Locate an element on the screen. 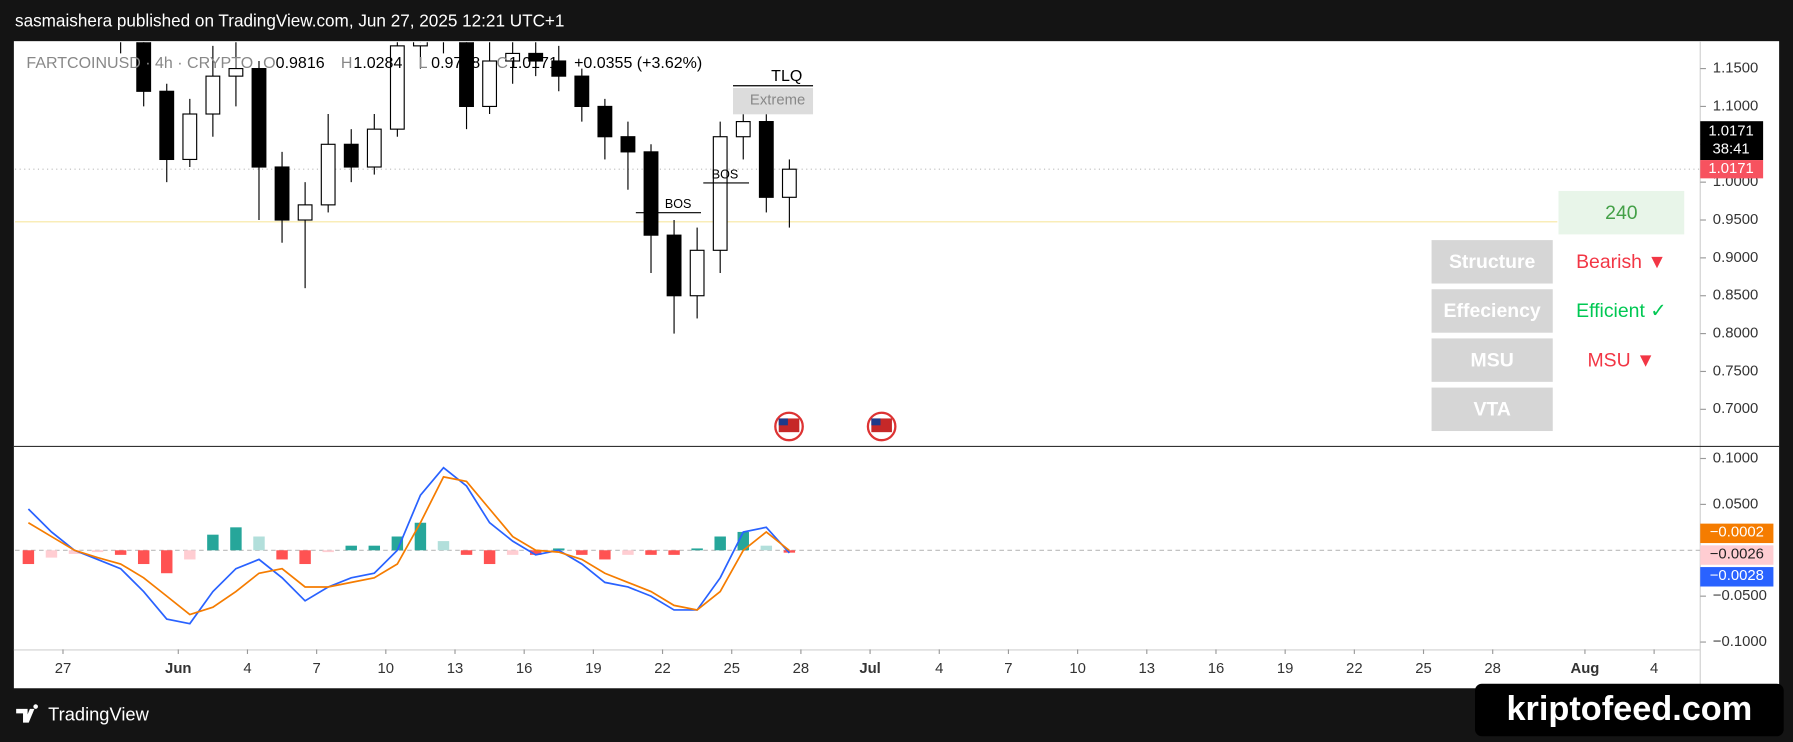 The height and width of the screenshot is (742, 1793). legend-value: 0.9816 is located at coordinates (300, 63).